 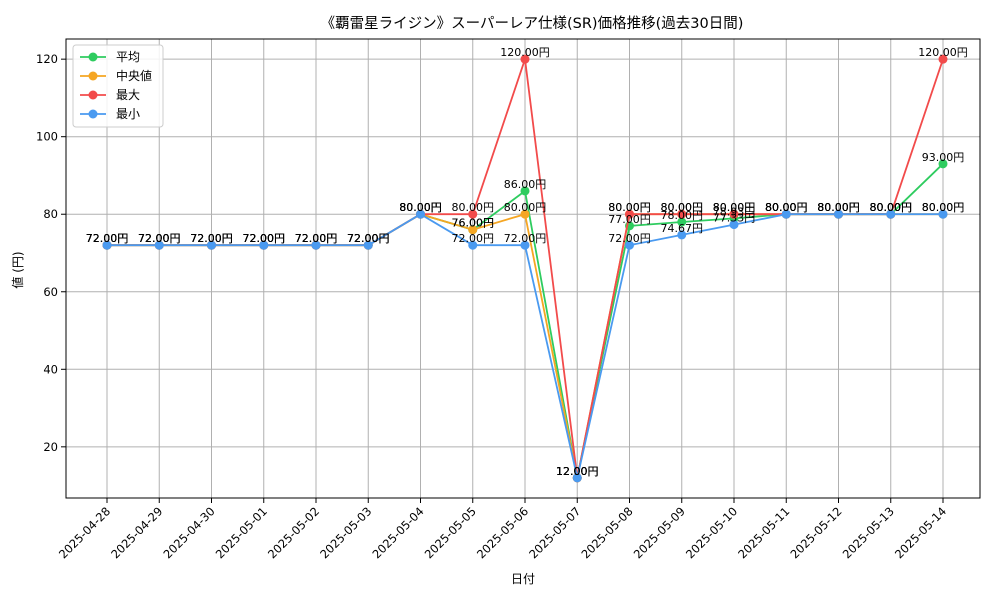 I want to click on data-label: 86.00円, so click(x=525, y=184).